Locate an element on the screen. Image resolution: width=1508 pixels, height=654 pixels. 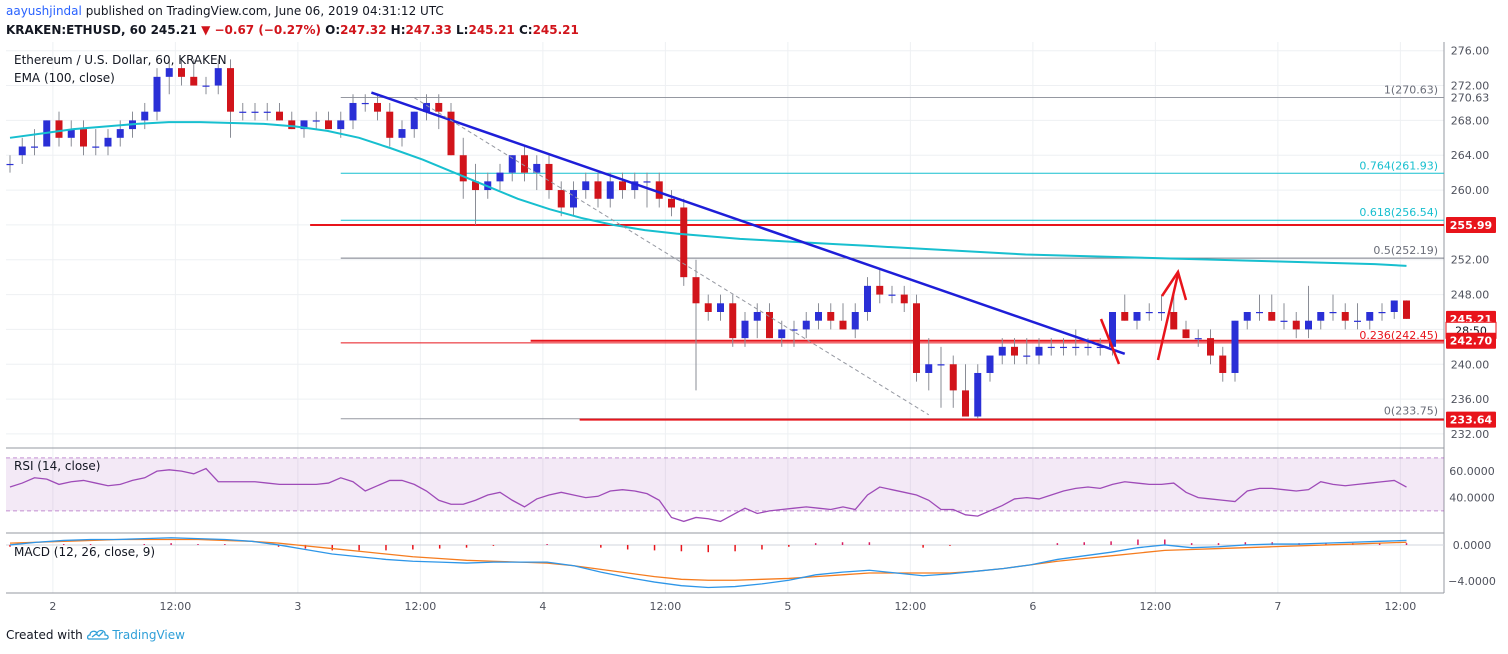
author-link: aayushjindal is located at coordinates (44, 11).